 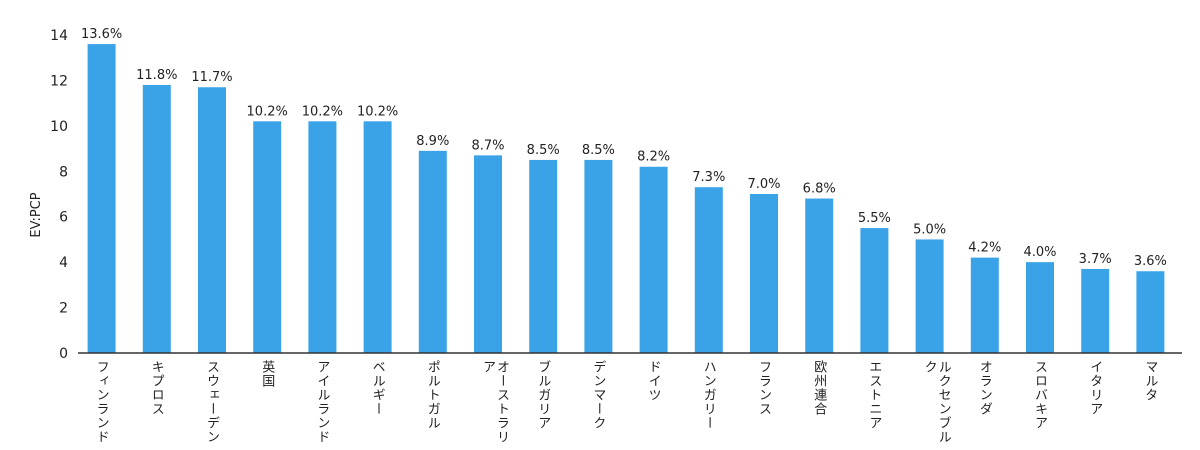 What do you see at coordinates (984, 388) in the screenshot?
I see `x-tick-label: オランダ` at bounding box center [984, 388].